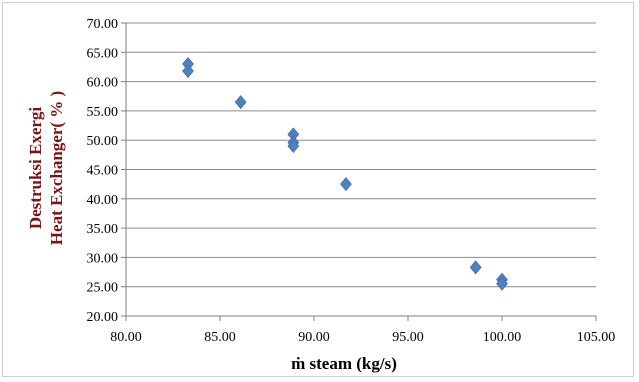 This screenshot has width=639, height=382. Describe the element at coordinates (103, 288) in the screenshot. I see `y-tick-label: 25.00` at that location.